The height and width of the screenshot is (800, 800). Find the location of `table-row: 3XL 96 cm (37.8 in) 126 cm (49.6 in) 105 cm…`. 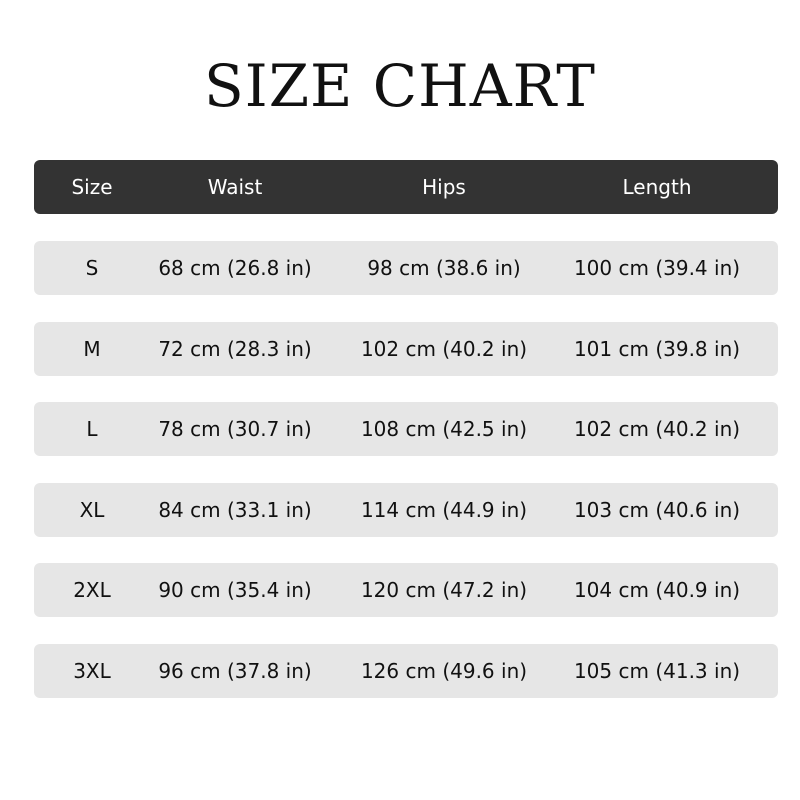

table-row: 3XL 96 cm (37.8 in) 126 cm (49.6 in) 105 cm… is located at coordinates (406, 671).